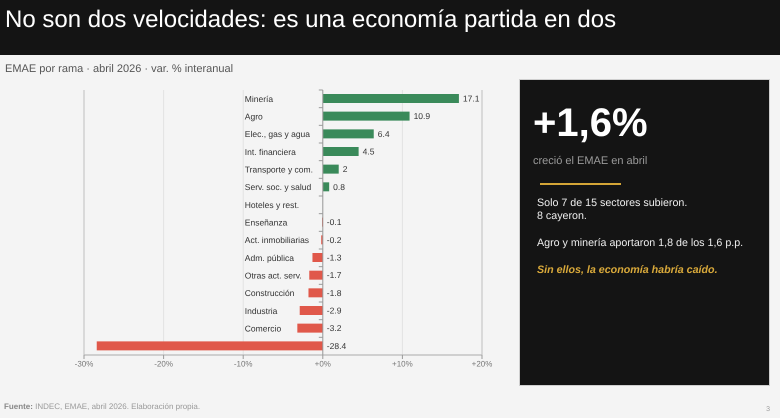 Image resolution: width=780 pixels, height=418 pixels. What do you see at coordinates (590, 161) in the screenshot?
I see `text: creció el EMAE en abril` at bounding box center [590, 161].